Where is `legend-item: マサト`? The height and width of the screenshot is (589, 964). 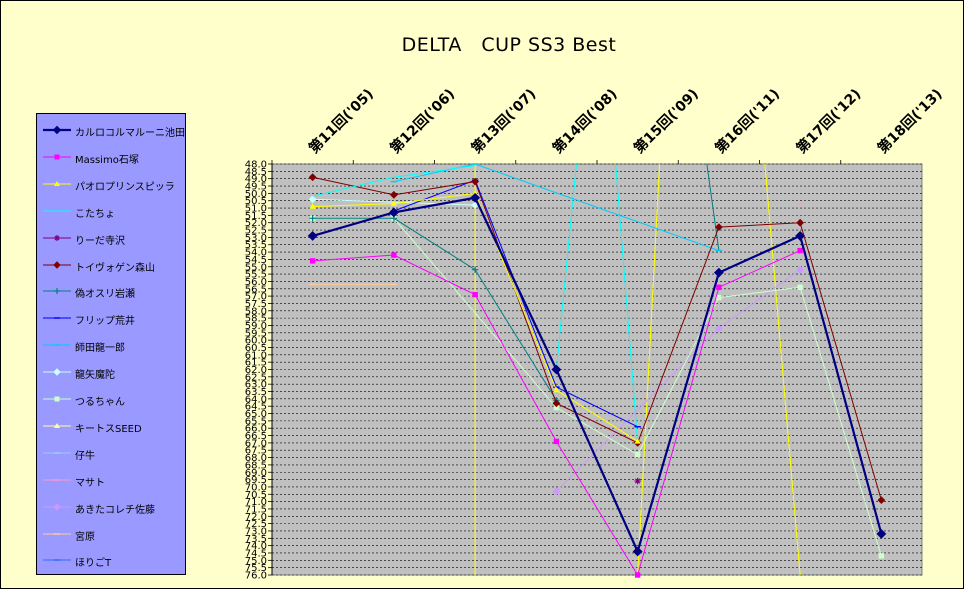 legend-item: マサト is located at coordinates (114, 480).